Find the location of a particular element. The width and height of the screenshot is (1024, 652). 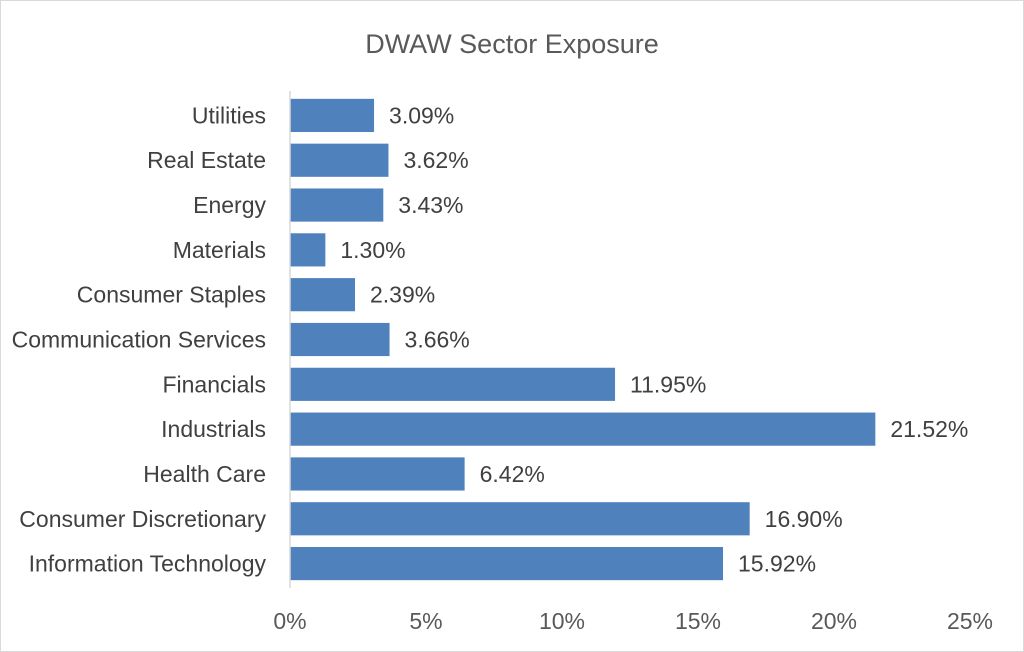

x-tick-label-25: 25% is located at coordinates (970, 621).